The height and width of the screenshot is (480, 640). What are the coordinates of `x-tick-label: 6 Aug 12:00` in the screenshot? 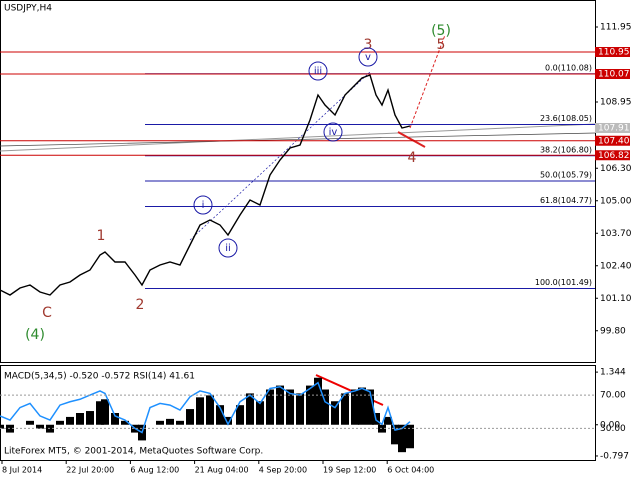 It's located at (154, 470).